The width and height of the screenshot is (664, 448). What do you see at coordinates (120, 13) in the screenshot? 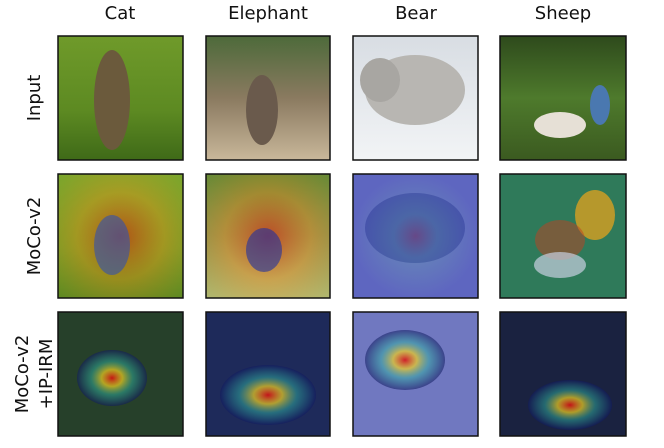
I see `column-header: Cat` at bounding box center [120, 13].